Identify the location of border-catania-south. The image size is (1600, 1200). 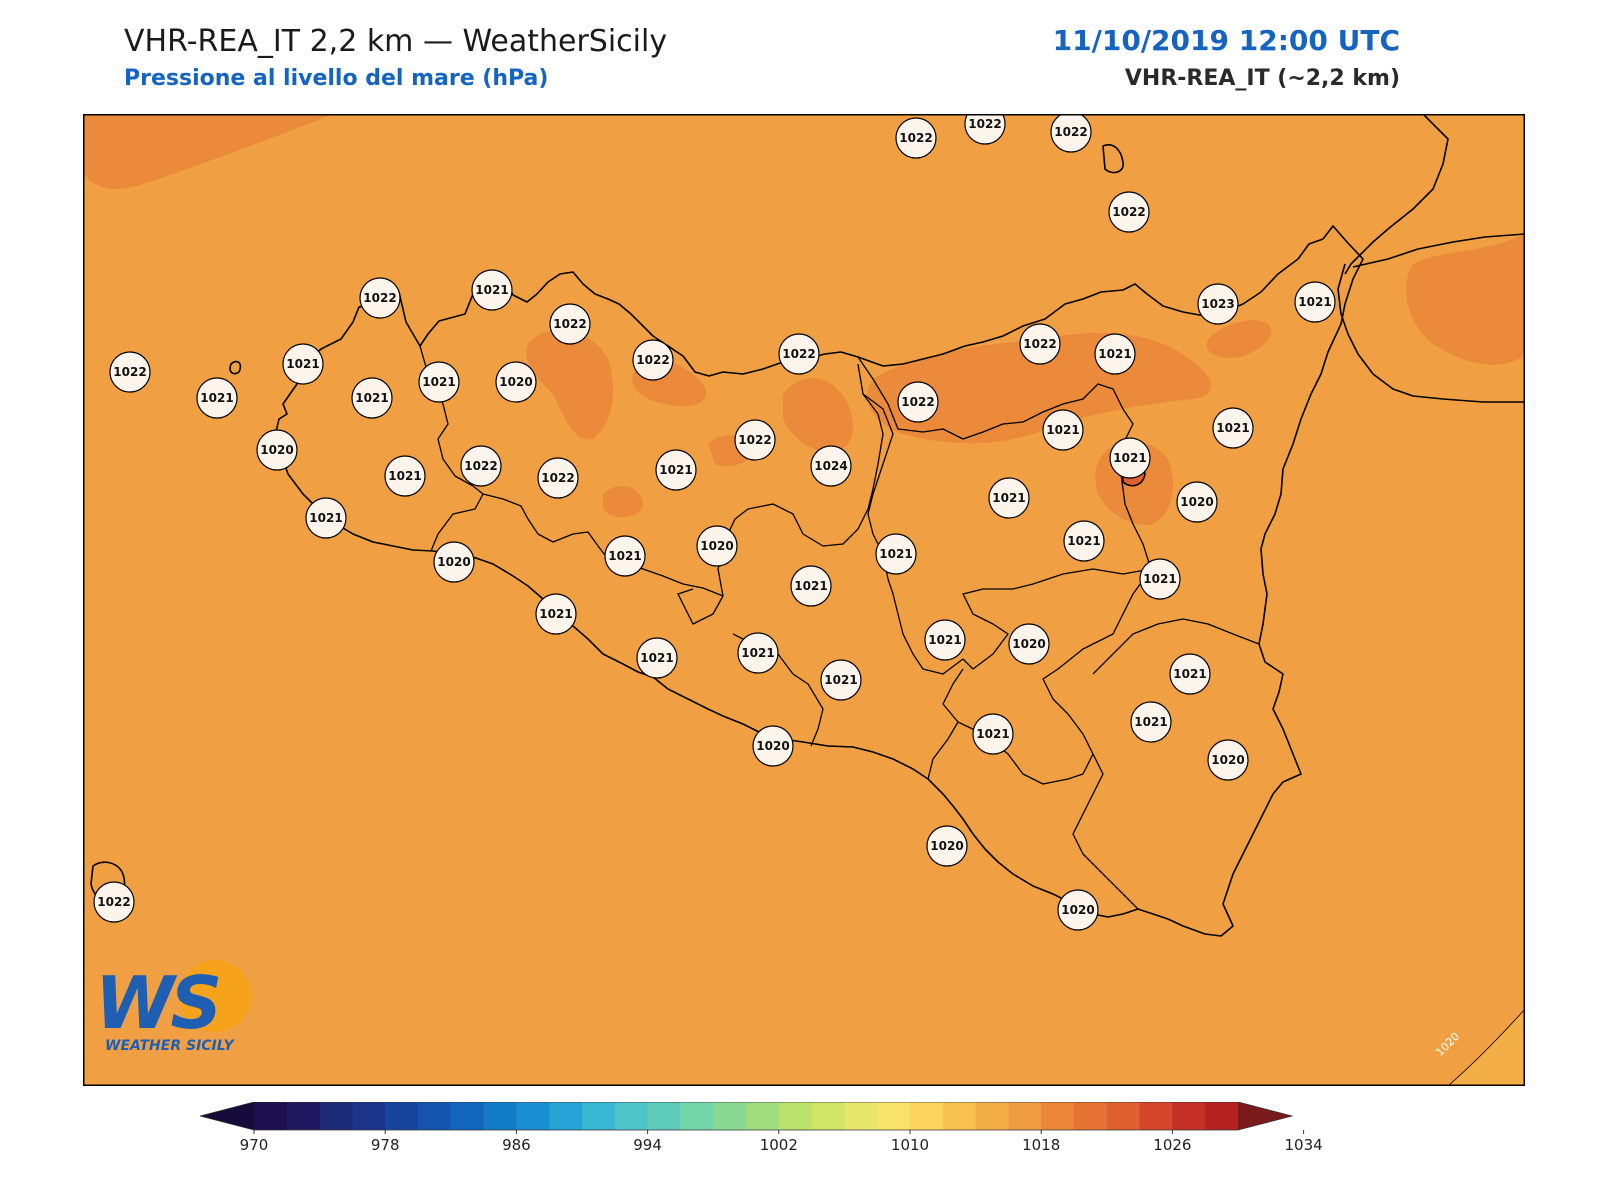
(1176, 646).